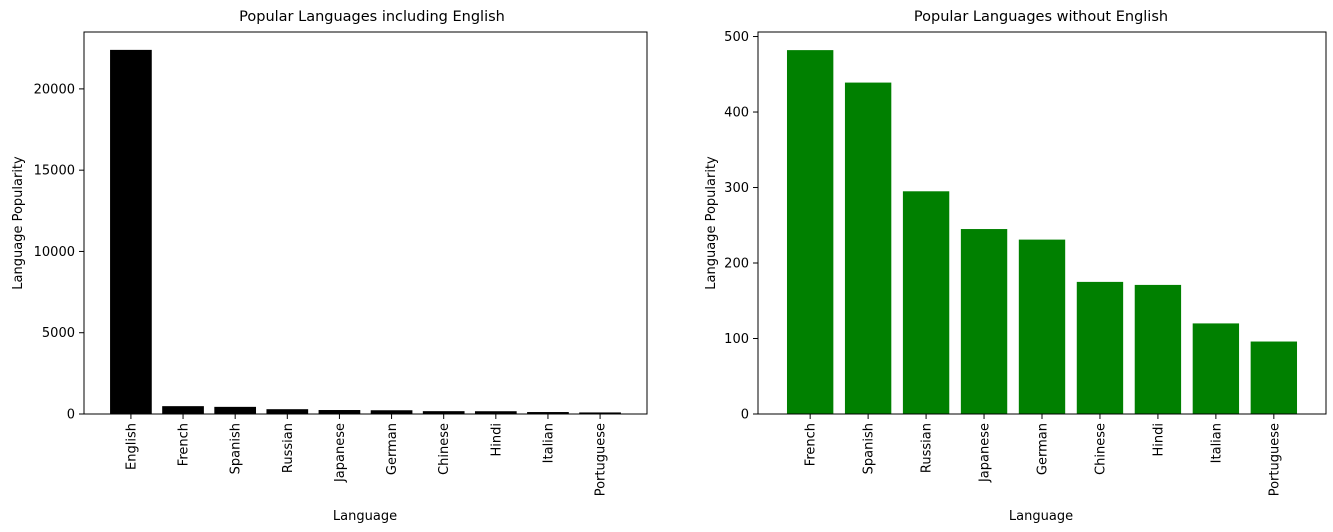  What do you see at coordinates (131, 231) in the screenshot?
I see `bar-english` at bounding box center [131, 231].